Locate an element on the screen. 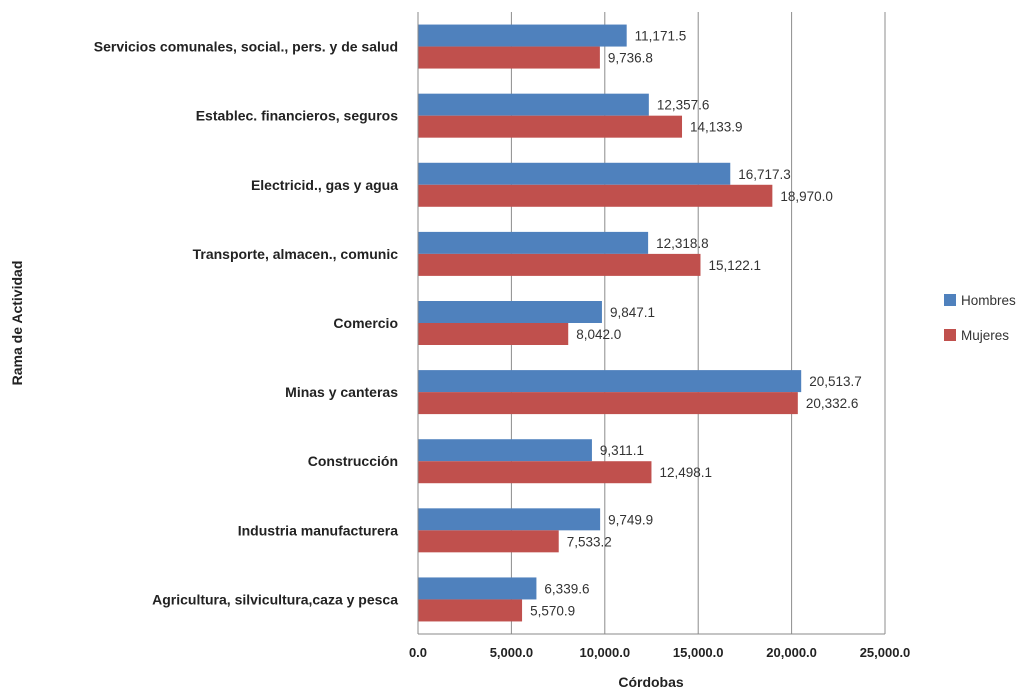  data-label: 18,970.0 is located at coordinates (806, 196).